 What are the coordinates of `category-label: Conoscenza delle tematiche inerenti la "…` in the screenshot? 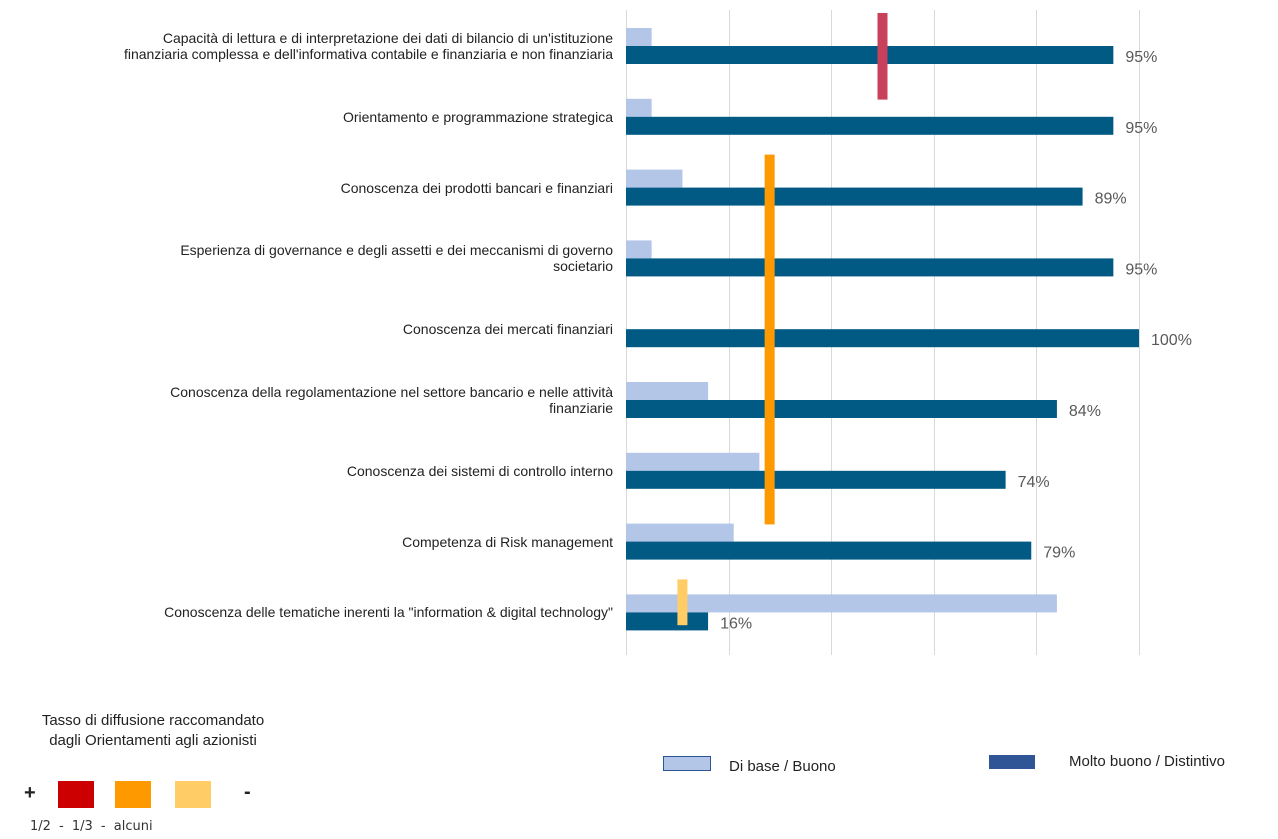 It's located at (388, 612).